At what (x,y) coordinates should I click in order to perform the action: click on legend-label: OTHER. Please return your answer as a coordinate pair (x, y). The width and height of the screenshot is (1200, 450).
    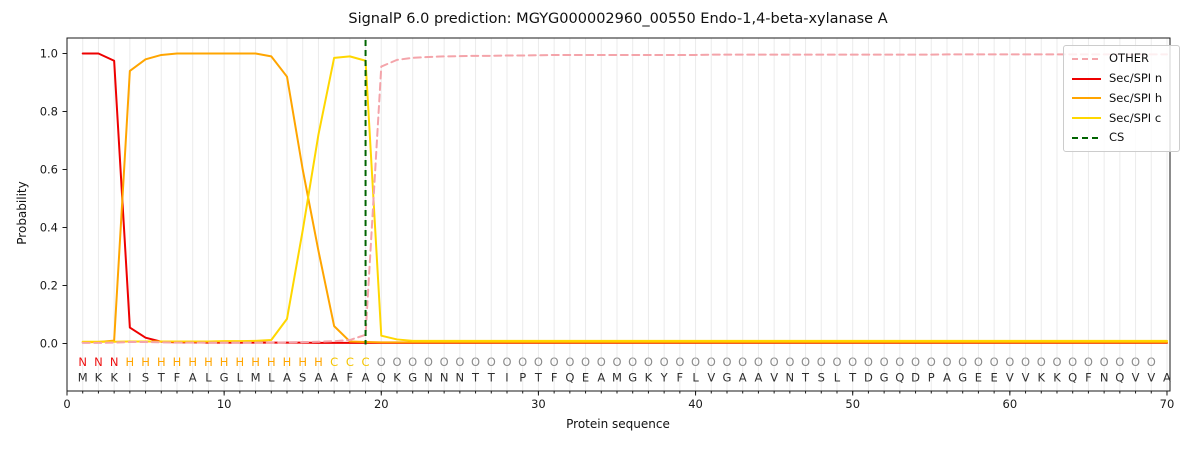
    Looking at the image, I should click on (1129, 58).